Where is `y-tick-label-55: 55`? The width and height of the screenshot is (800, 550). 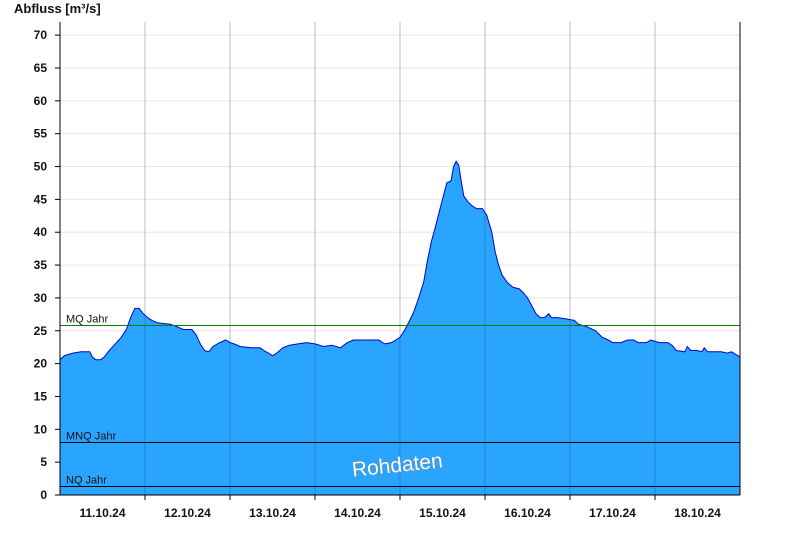
y-tick-label-55: 55 is located at coordinates (41, 134).